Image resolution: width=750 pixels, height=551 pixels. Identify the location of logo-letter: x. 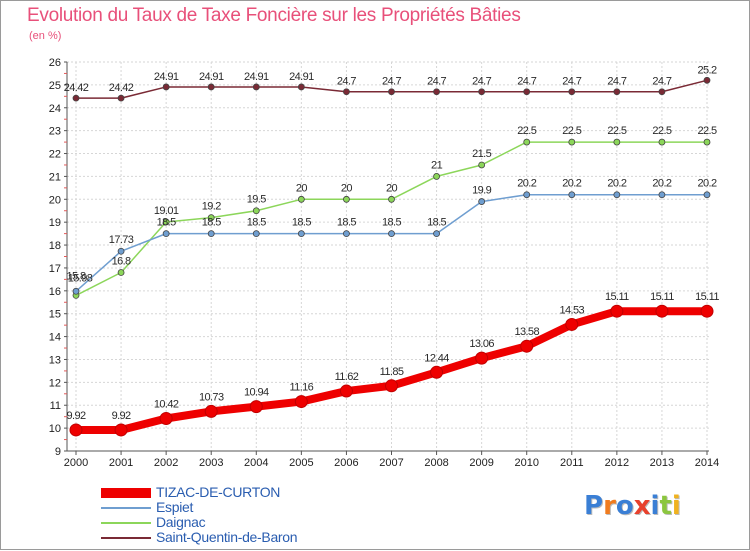
(642, 506).